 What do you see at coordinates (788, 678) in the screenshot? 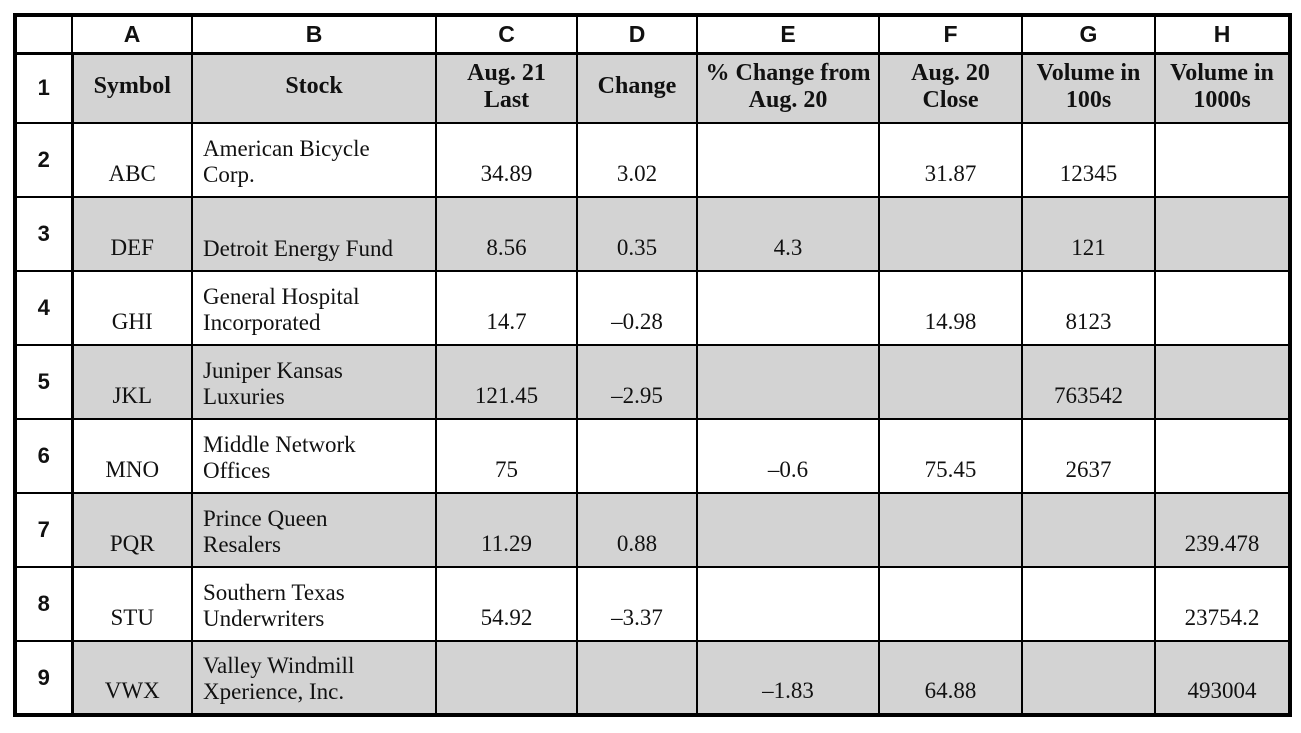
I see `cell-pct-change: –1.83` at bounding box center [788, 678].